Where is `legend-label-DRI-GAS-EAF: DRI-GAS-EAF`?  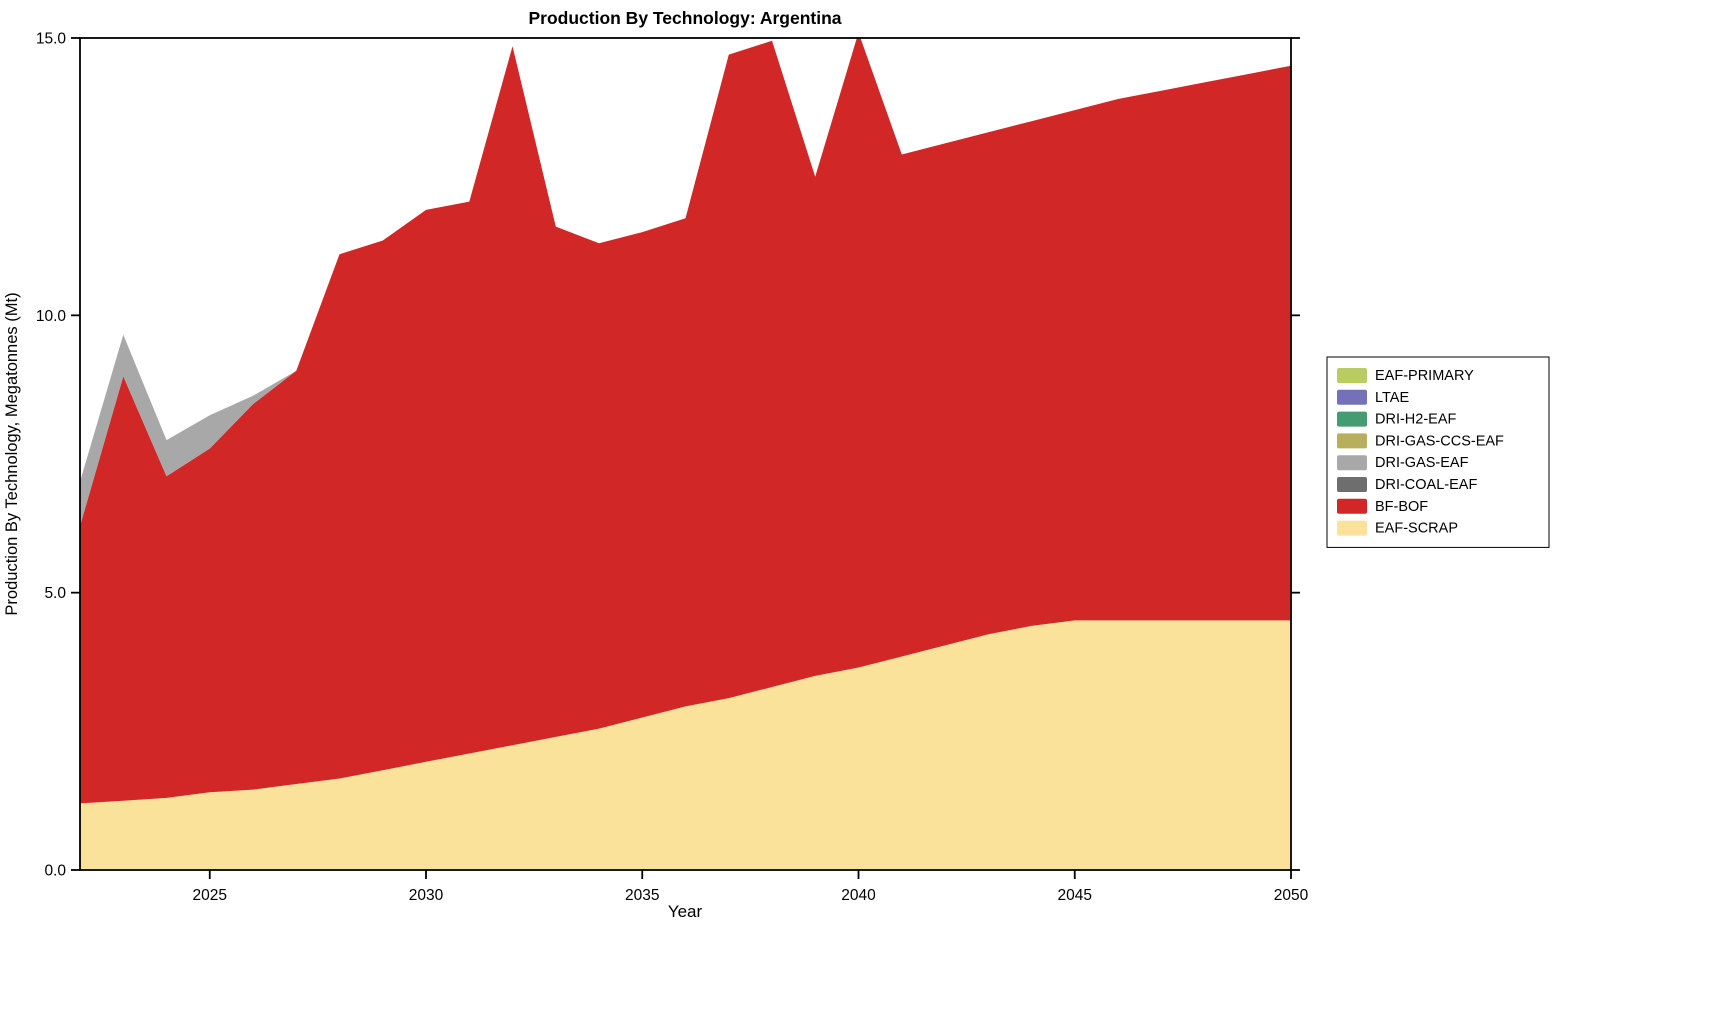 legend-label-DRI-GAS-EAF: DRI-GAS-EAF is located at coordinates (1422, 463).